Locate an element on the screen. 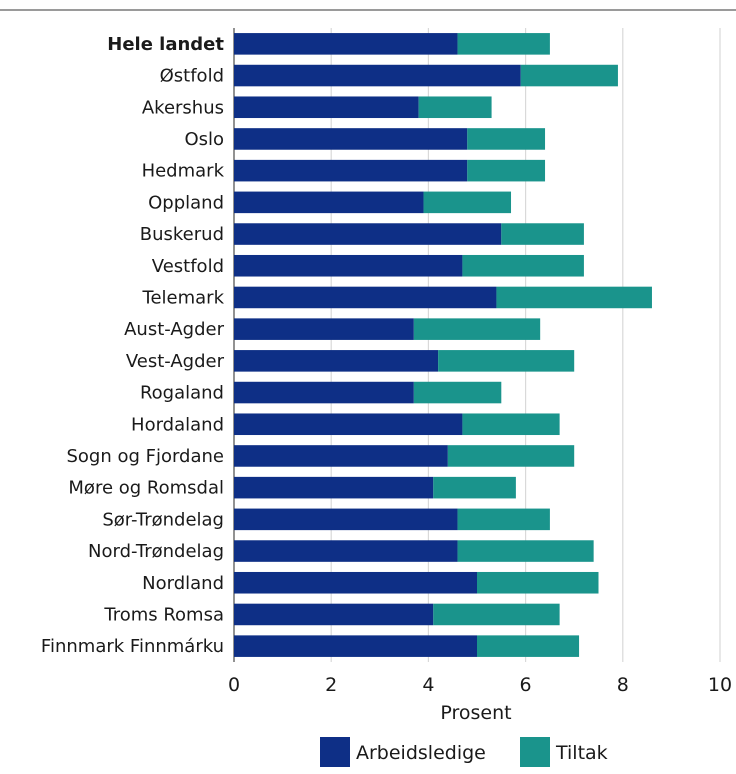 The height and width of the screenshot is (774, 736). category-label: Aust-Agder is located at coordinates (174, 329).